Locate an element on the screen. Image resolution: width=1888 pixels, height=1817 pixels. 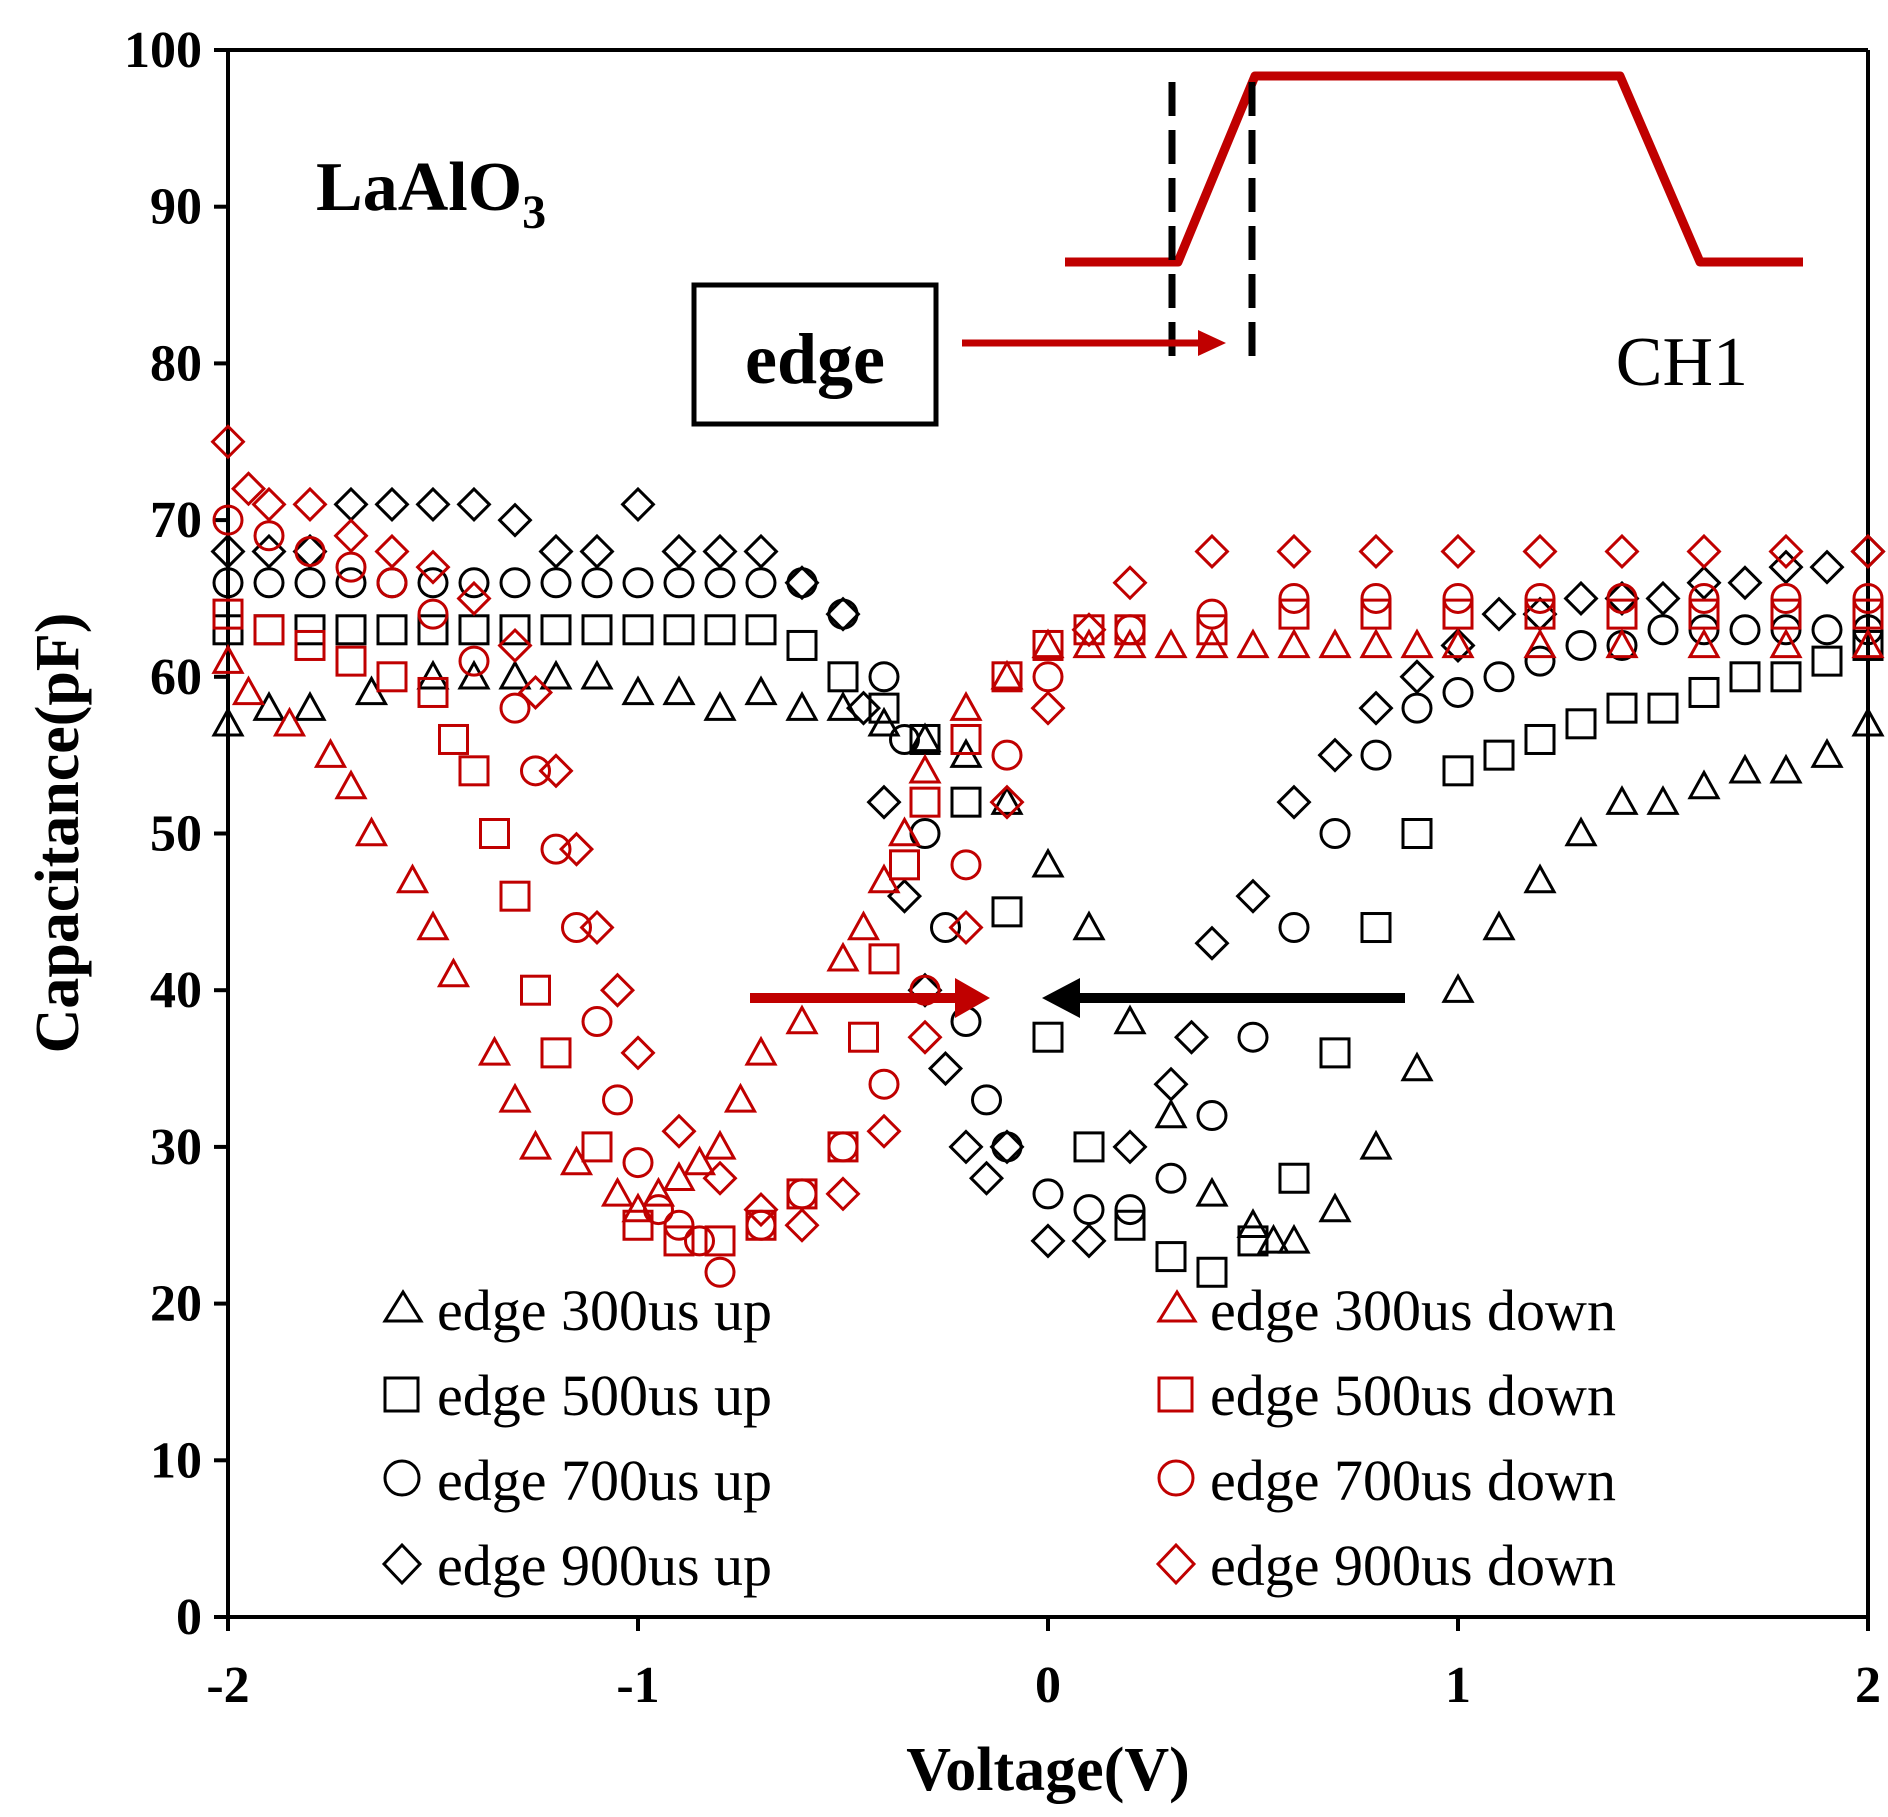
y-tick-label: 40 is located at coordinates (176, 990).